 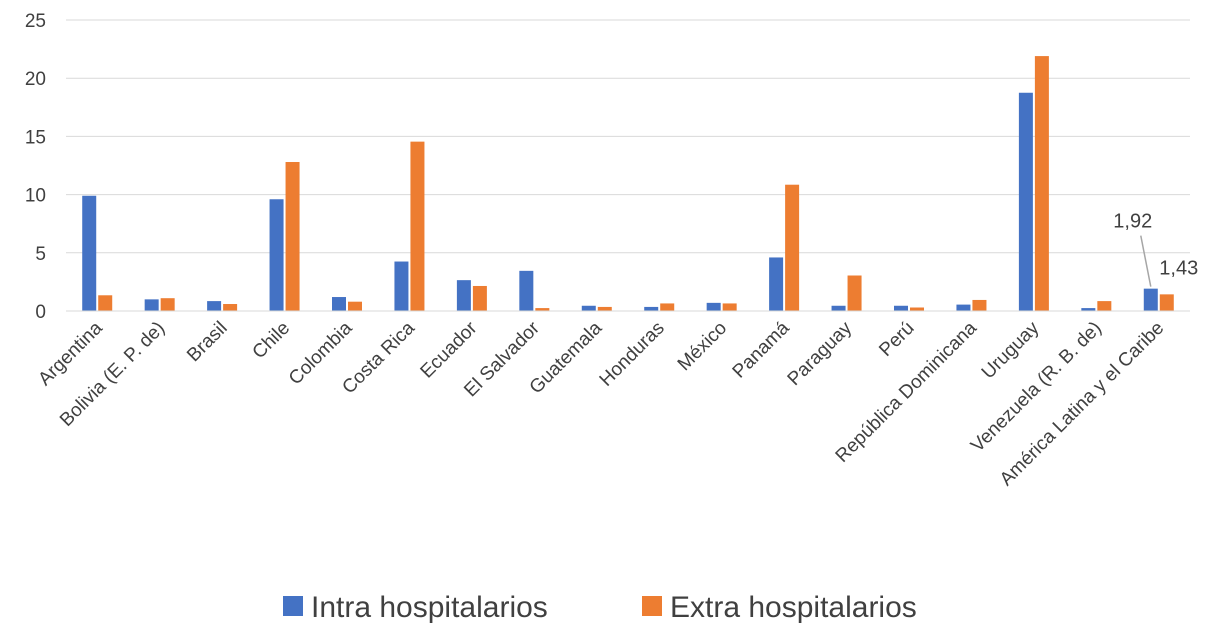 What do you see at coordinates (112, 374) in the screenshot?
I see `category-label: Bolivia (E. P. de)` at bounding box center [112, 374].